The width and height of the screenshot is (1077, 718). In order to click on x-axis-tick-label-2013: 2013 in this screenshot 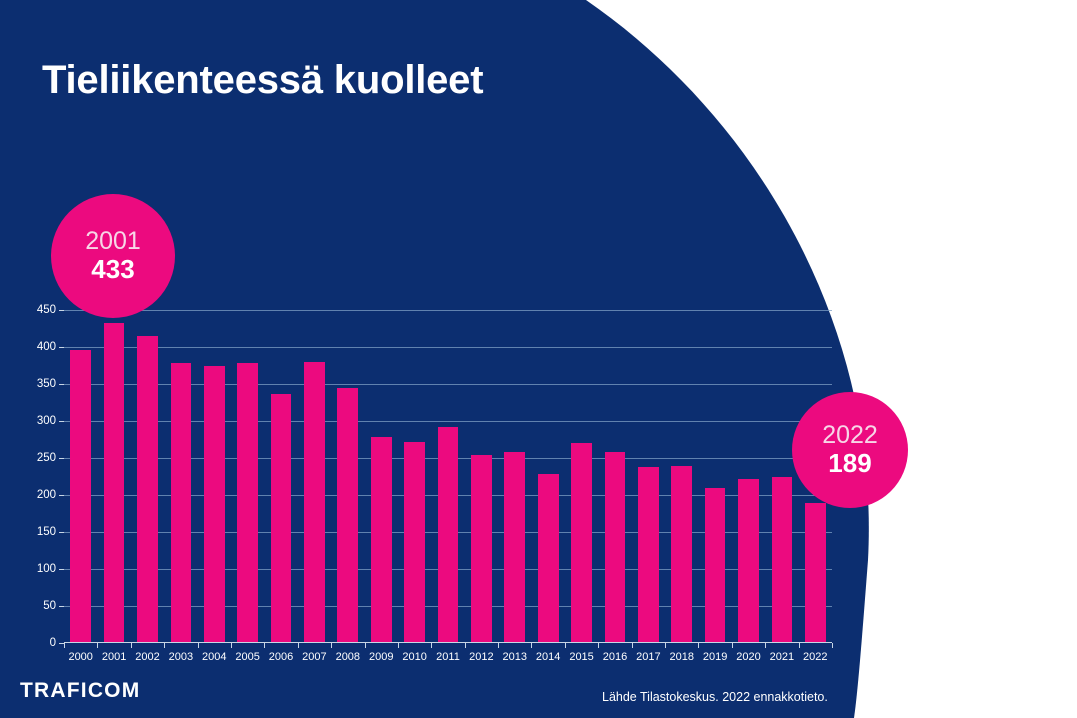, I will do `click(515, 657)`.